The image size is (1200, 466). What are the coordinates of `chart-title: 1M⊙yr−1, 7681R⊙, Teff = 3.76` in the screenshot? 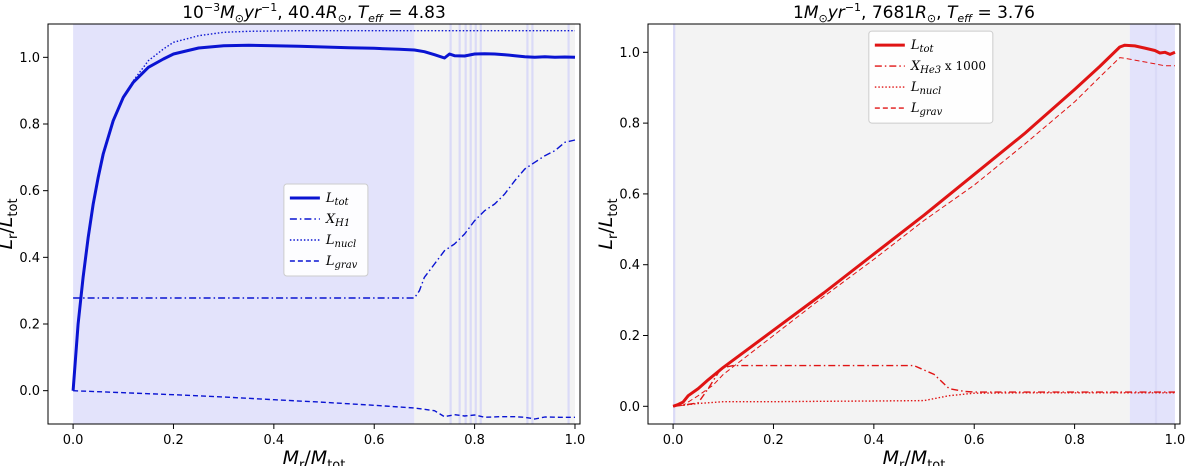 It's located at (914, 13).